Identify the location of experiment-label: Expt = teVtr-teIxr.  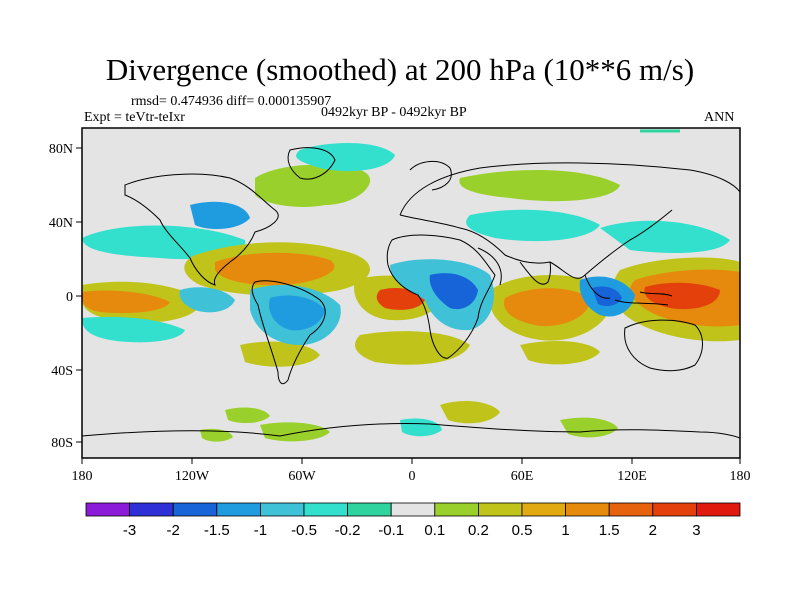
(134, 117).